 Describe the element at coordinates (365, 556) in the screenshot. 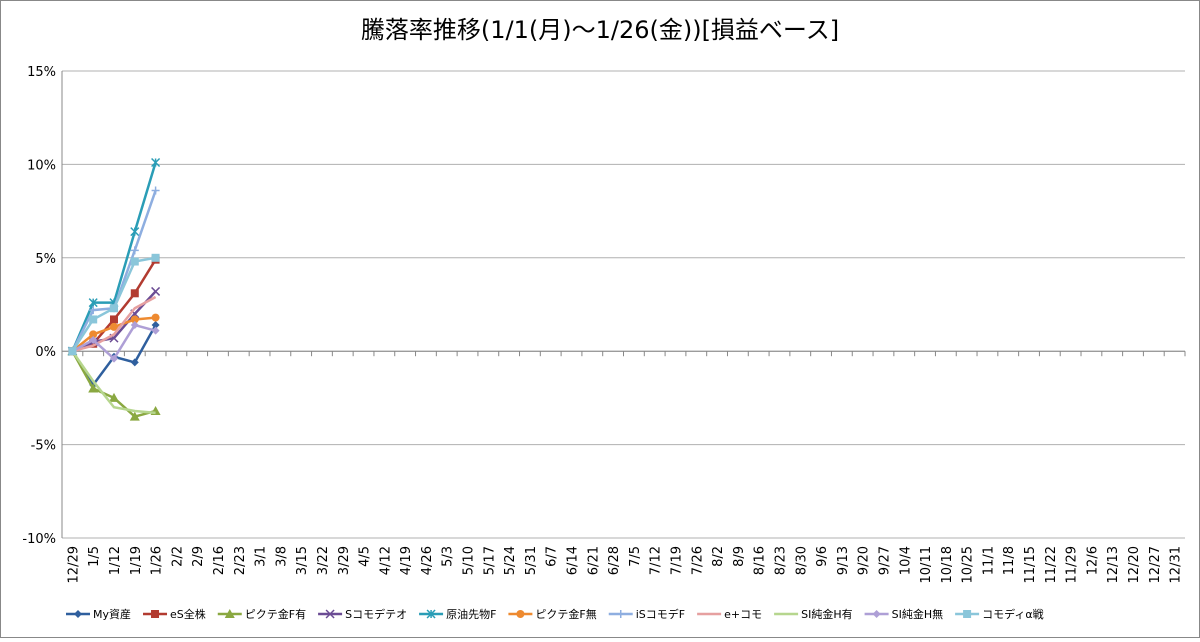

I see `x-tick-label: 4/5` at that location.